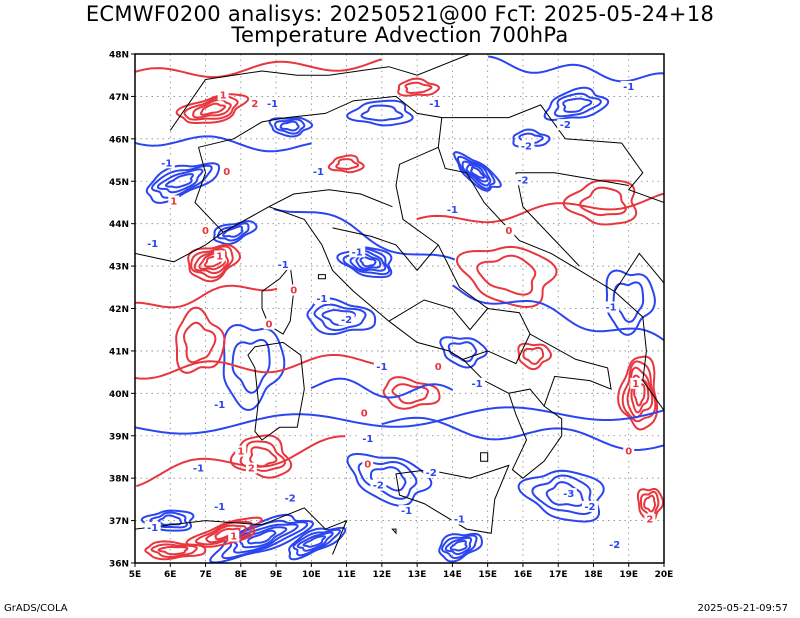  I want to click on lat-tick-label: 36N, so click(119, 565).